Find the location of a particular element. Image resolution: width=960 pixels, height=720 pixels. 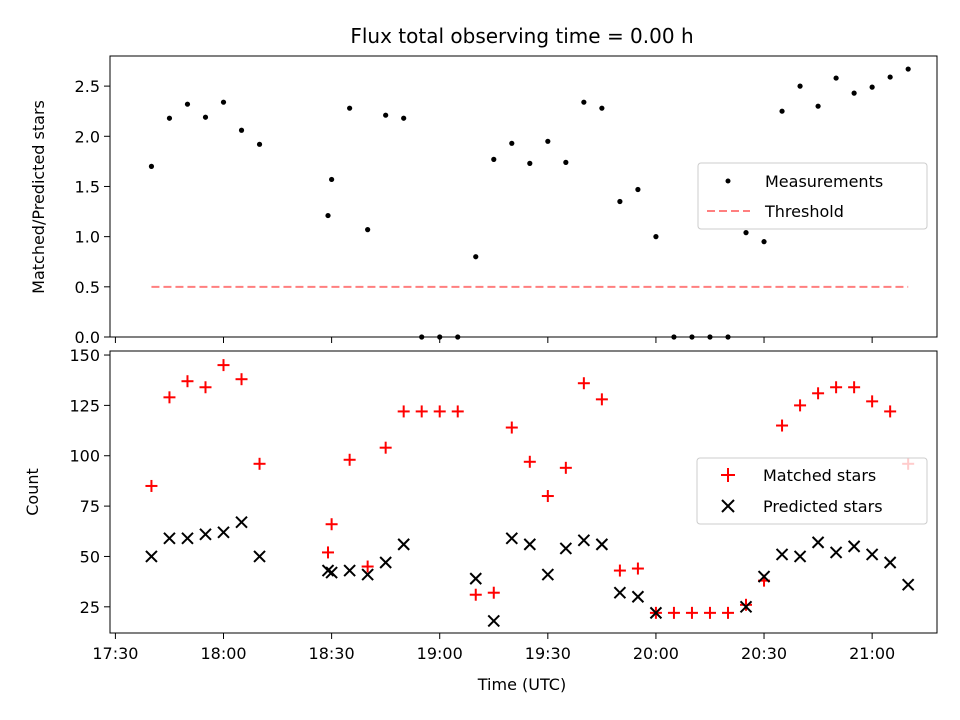

bottom-y-tick-label-1: 50 is located at coordinates (90, 556).